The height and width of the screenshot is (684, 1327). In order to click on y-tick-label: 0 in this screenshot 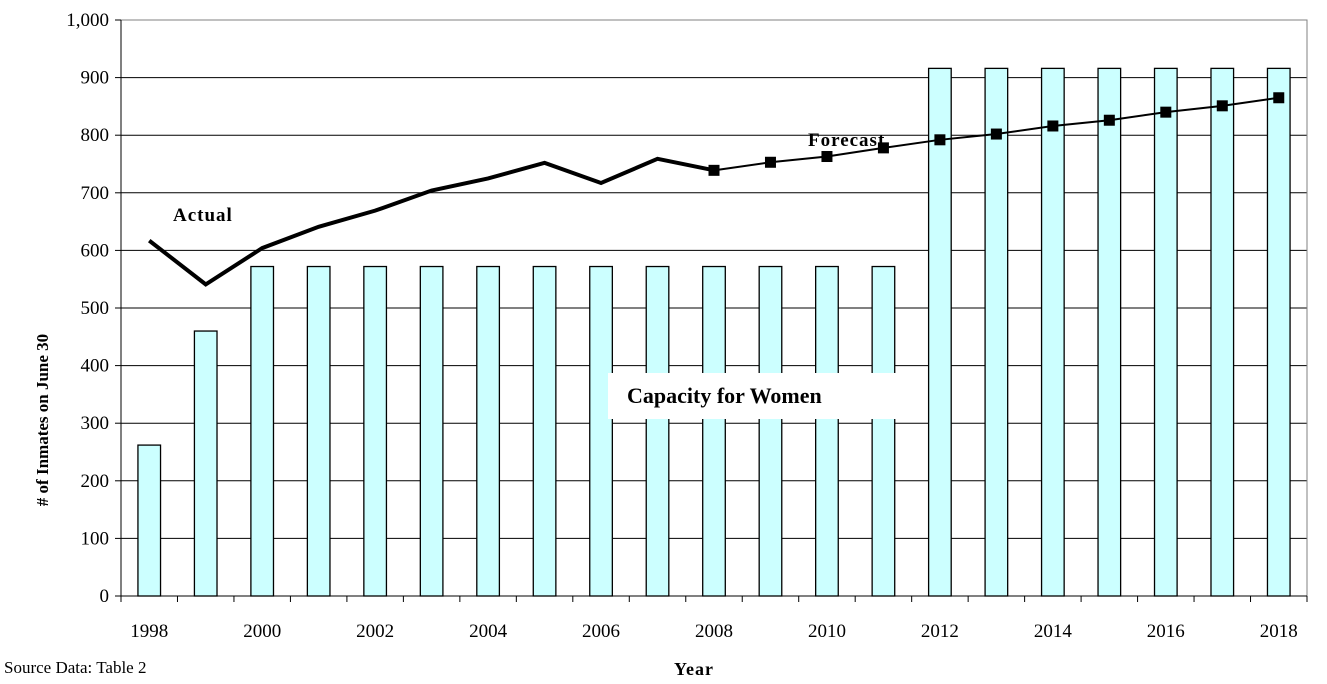, I will do `click(105, 596)`.